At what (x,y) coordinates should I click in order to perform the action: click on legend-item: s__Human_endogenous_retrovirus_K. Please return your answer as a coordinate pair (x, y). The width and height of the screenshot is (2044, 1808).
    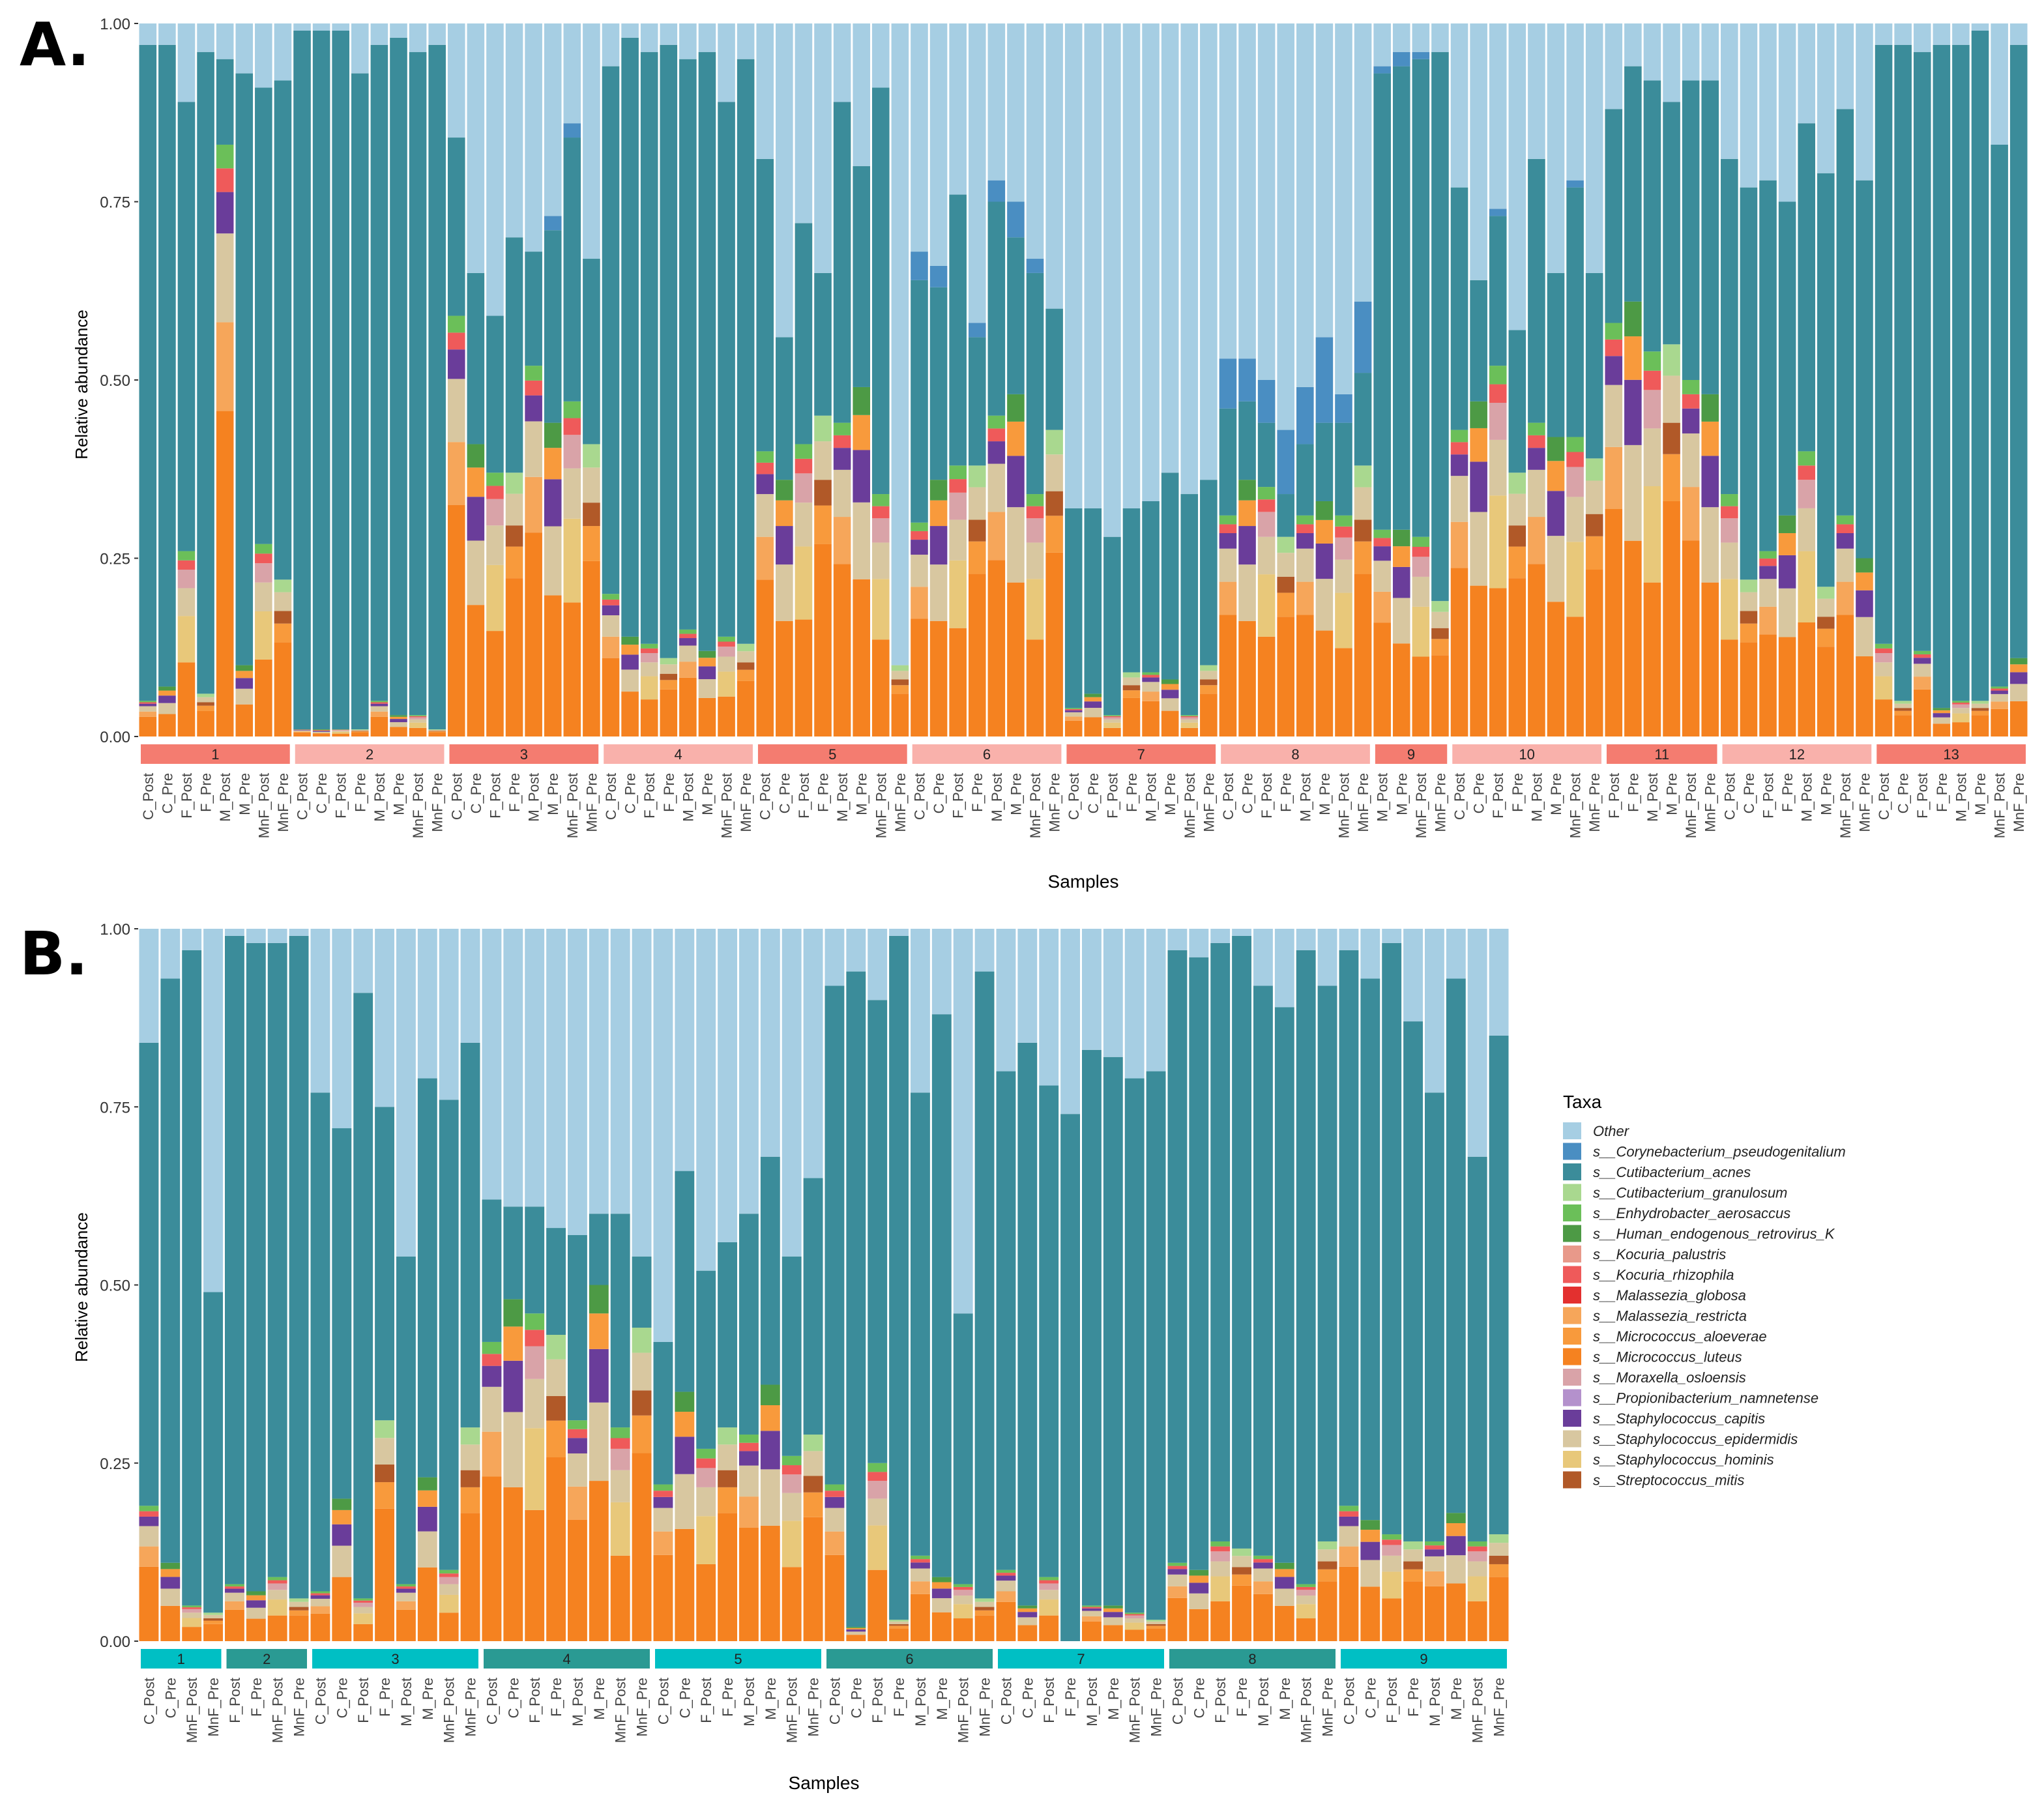
    Looking at the image, I should click on (1699, 1233).